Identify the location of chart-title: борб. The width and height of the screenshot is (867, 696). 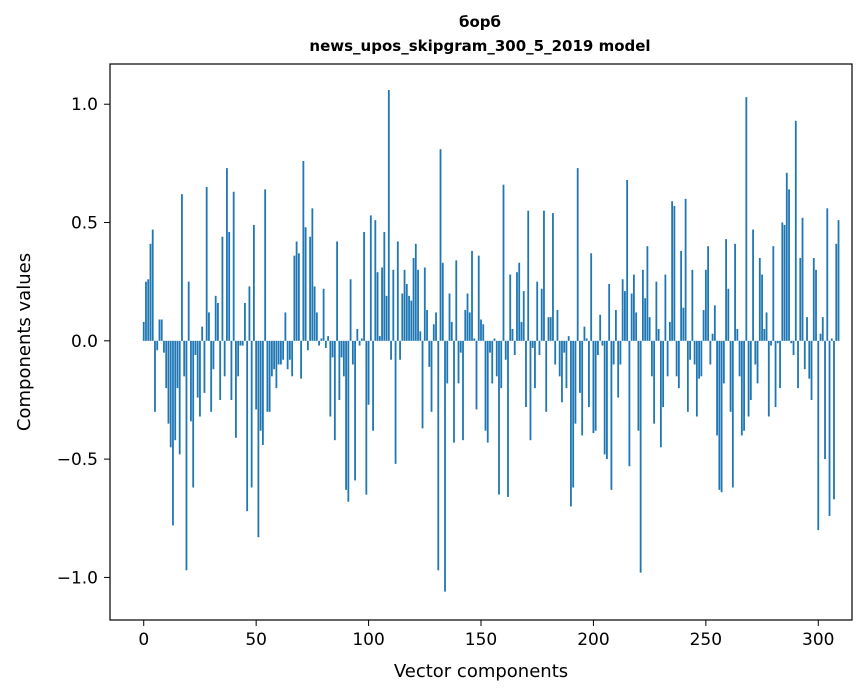
(480, 22).